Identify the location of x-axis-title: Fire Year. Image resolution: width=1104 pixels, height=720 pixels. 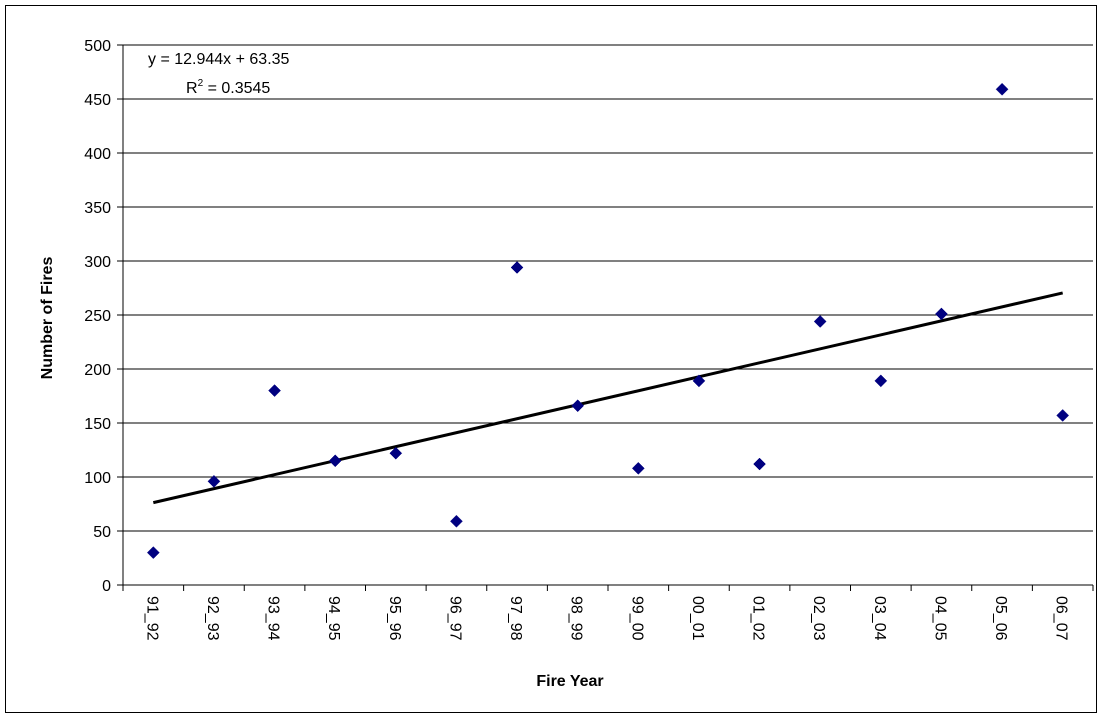
(569, 681).